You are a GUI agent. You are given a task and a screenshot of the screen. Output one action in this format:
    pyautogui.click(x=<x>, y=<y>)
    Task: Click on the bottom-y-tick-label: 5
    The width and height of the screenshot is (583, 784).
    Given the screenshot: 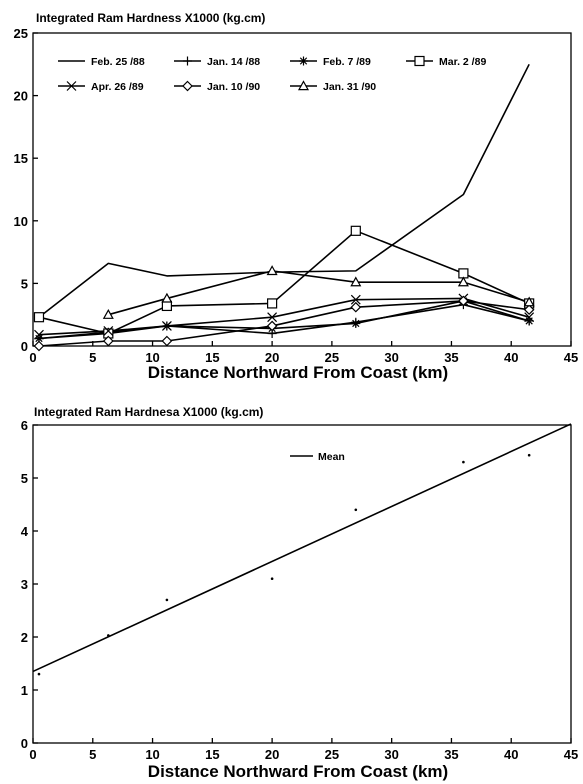 What is the action you would take?
    pyautogui.click(x=24, y=478)
    